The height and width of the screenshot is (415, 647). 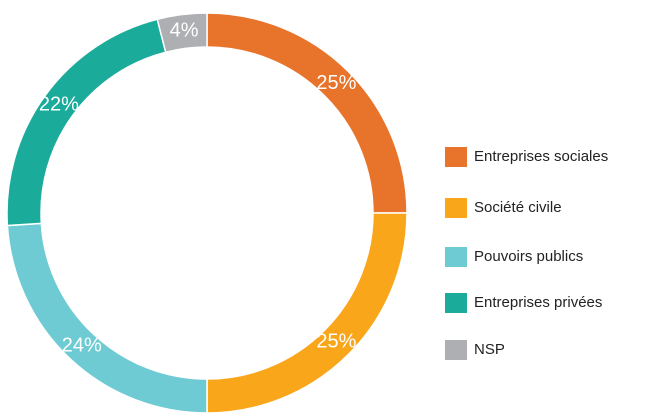 What do you see at coordinates (82, 346) in the screenshot?
I see `data-label: 24%` at bounding box center [82, 346].